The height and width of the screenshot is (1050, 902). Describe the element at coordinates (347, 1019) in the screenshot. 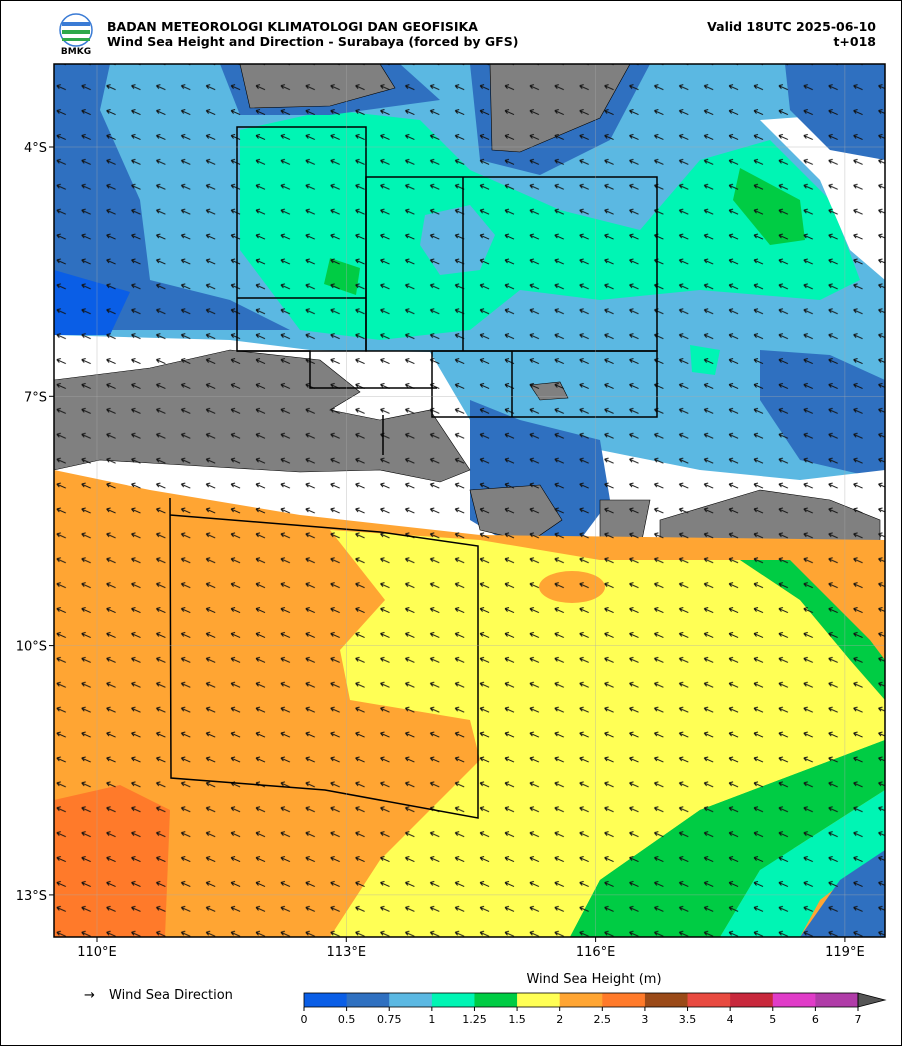

I see `colorbar-tick-label: 0.5` at that location.